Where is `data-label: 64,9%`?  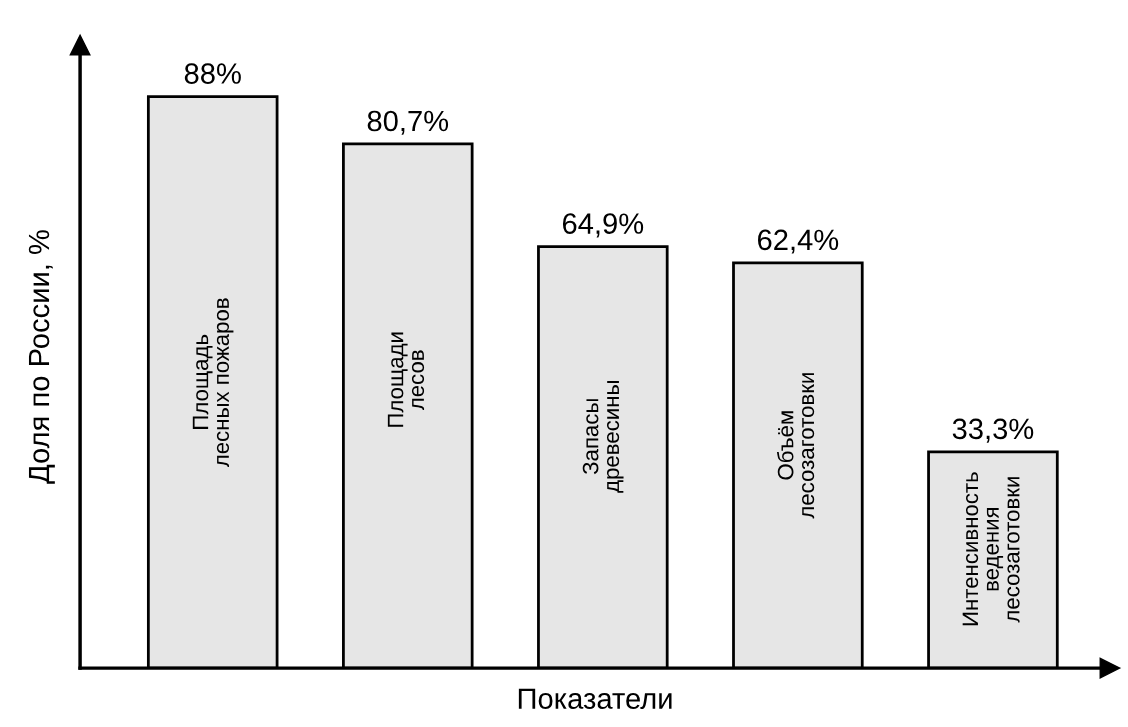 data-label: 64,9% is located at coordinates (603, 225).